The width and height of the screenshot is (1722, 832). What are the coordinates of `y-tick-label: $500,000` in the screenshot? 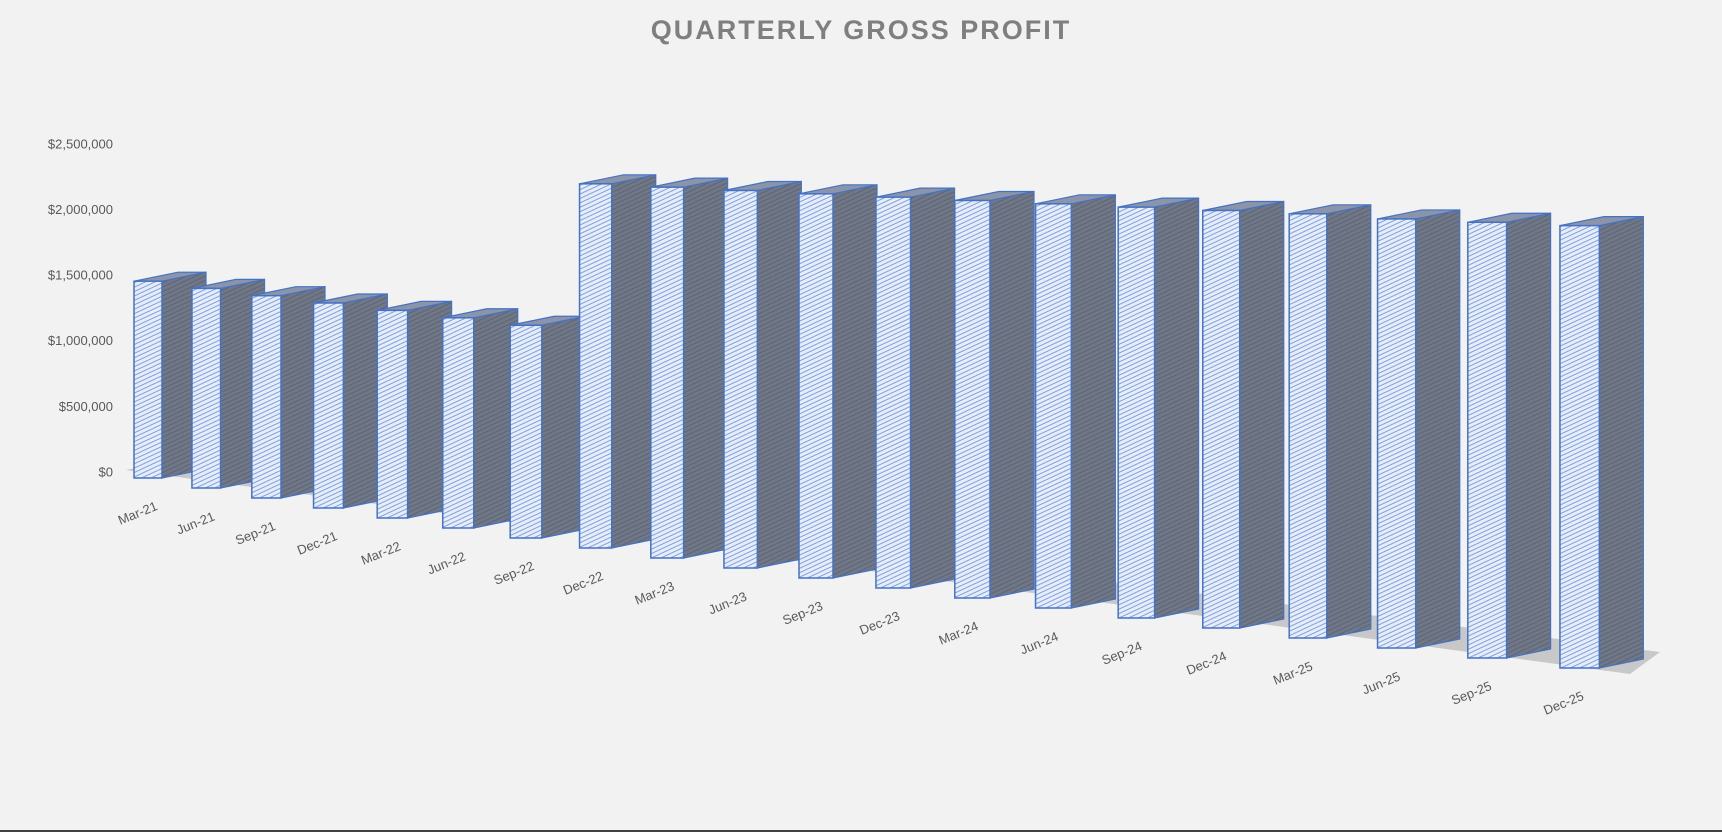 It's located at (86, 406).